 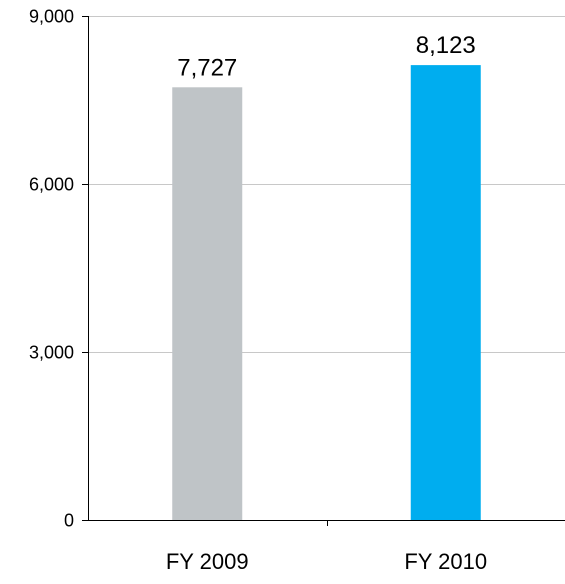 What do you see at coordinates (445, 292) in the screenshot?
I see `bar-fy-2010` at bounding box center [445, 292].